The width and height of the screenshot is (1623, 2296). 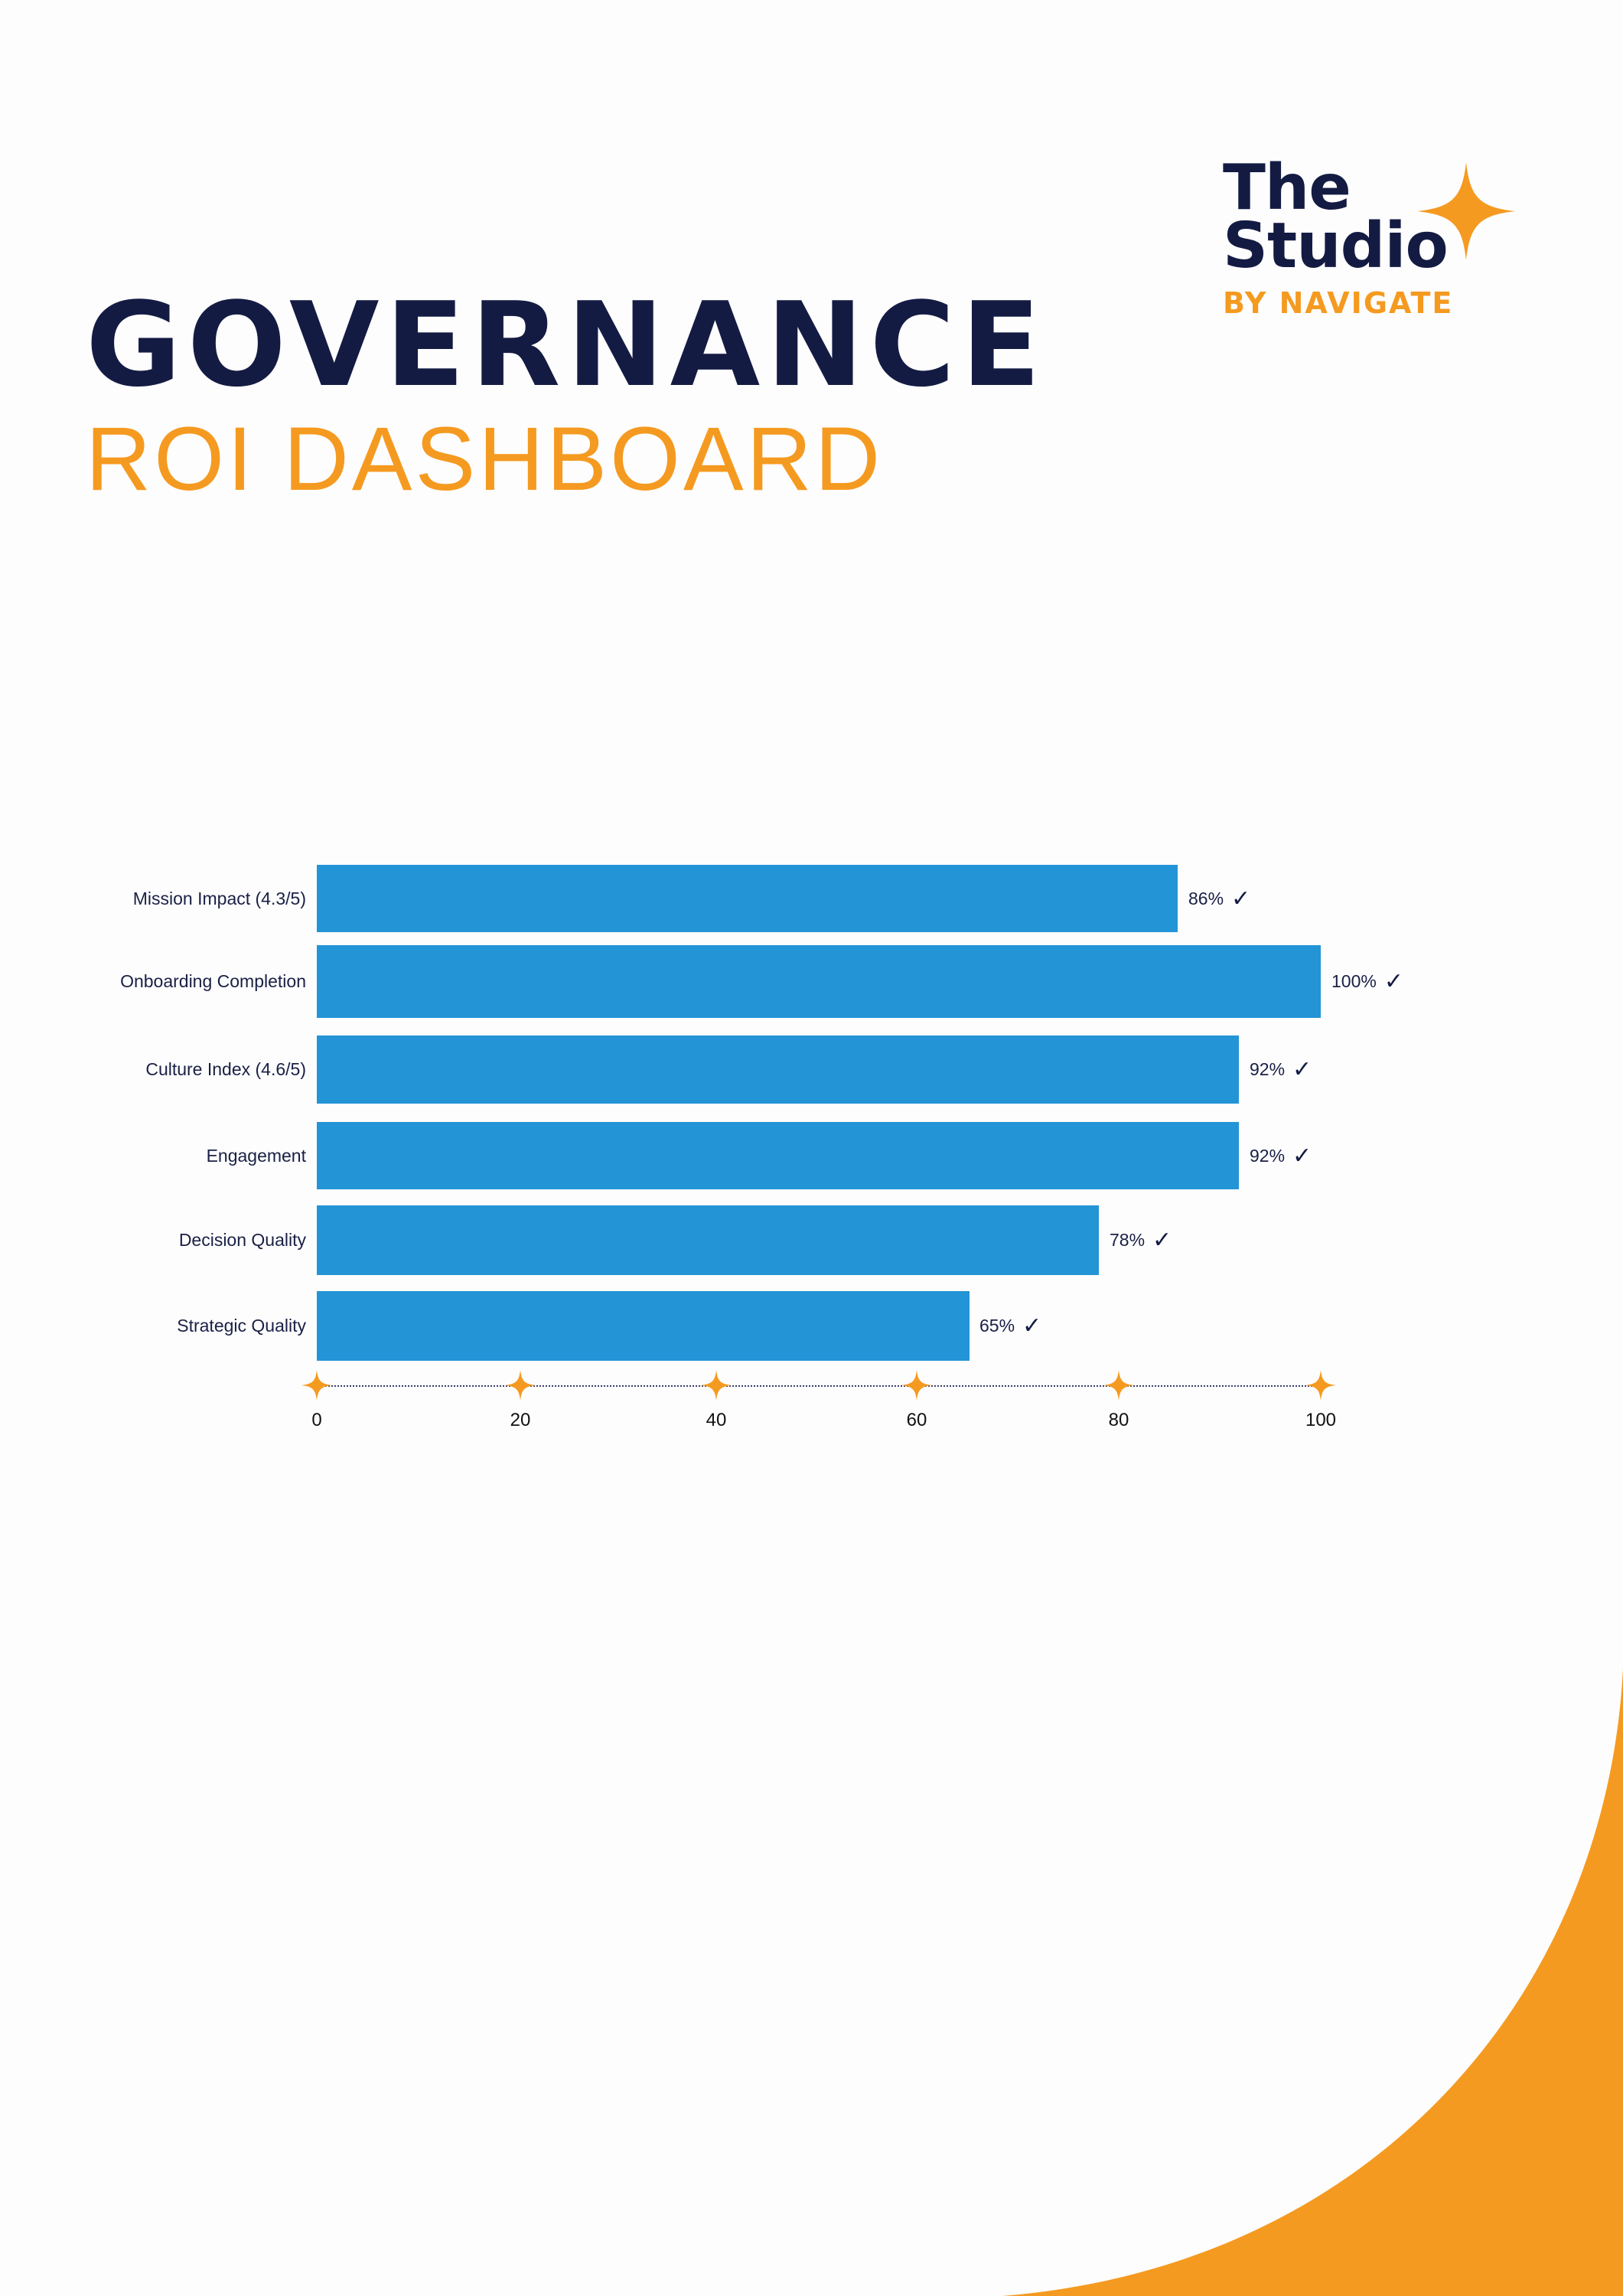 I want to click on value-text: 65%, so click(x=997, y=1326).